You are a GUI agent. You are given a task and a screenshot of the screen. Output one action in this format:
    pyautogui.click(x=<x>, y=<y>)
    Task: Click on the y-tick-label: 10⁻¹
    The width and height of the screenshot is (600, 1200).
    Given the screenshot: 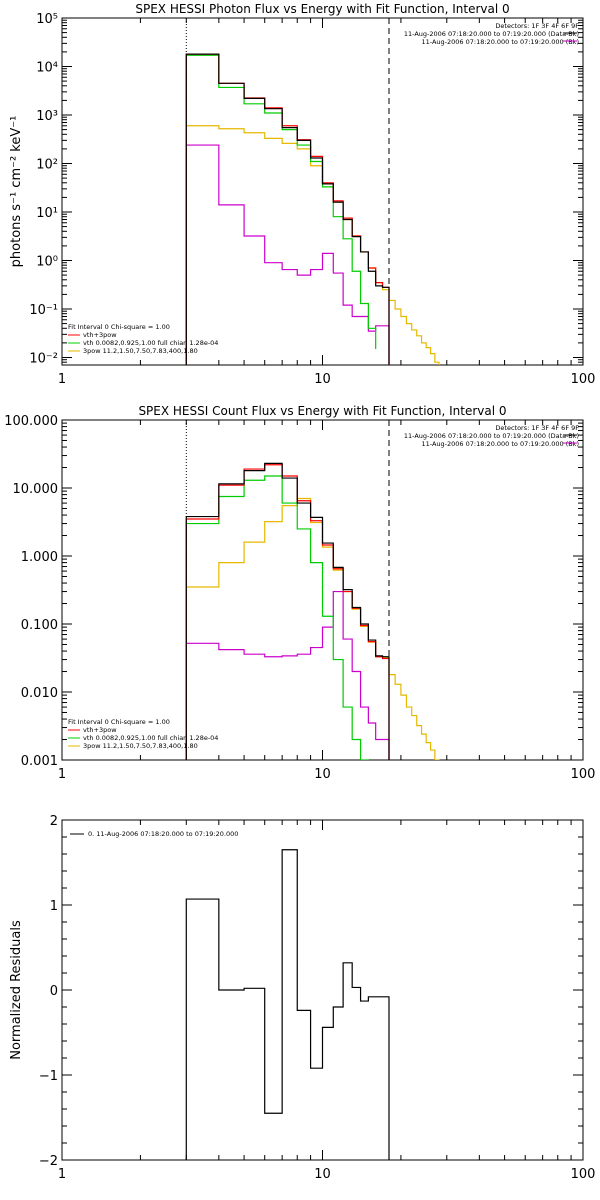 What is the action you would take?
    pyautogui.click(x=43, y=310)
    